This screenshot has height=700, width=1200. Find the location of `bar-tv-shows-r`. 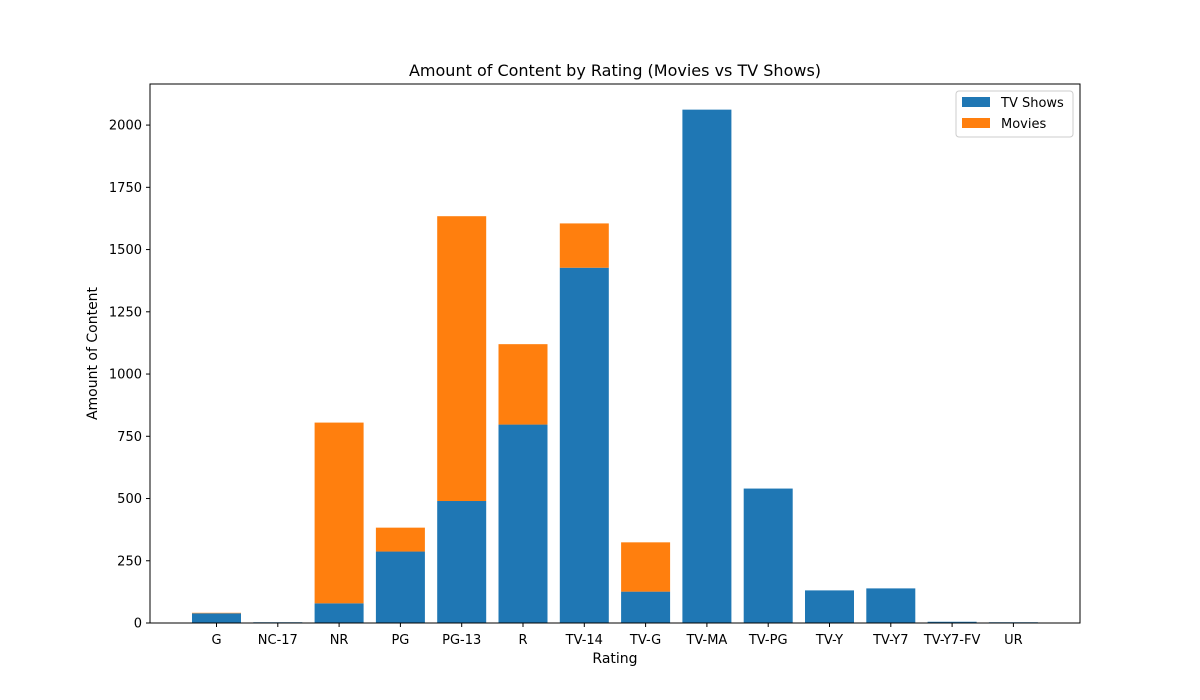

bar-tv-shows-r is located at coordinates (523, 523).